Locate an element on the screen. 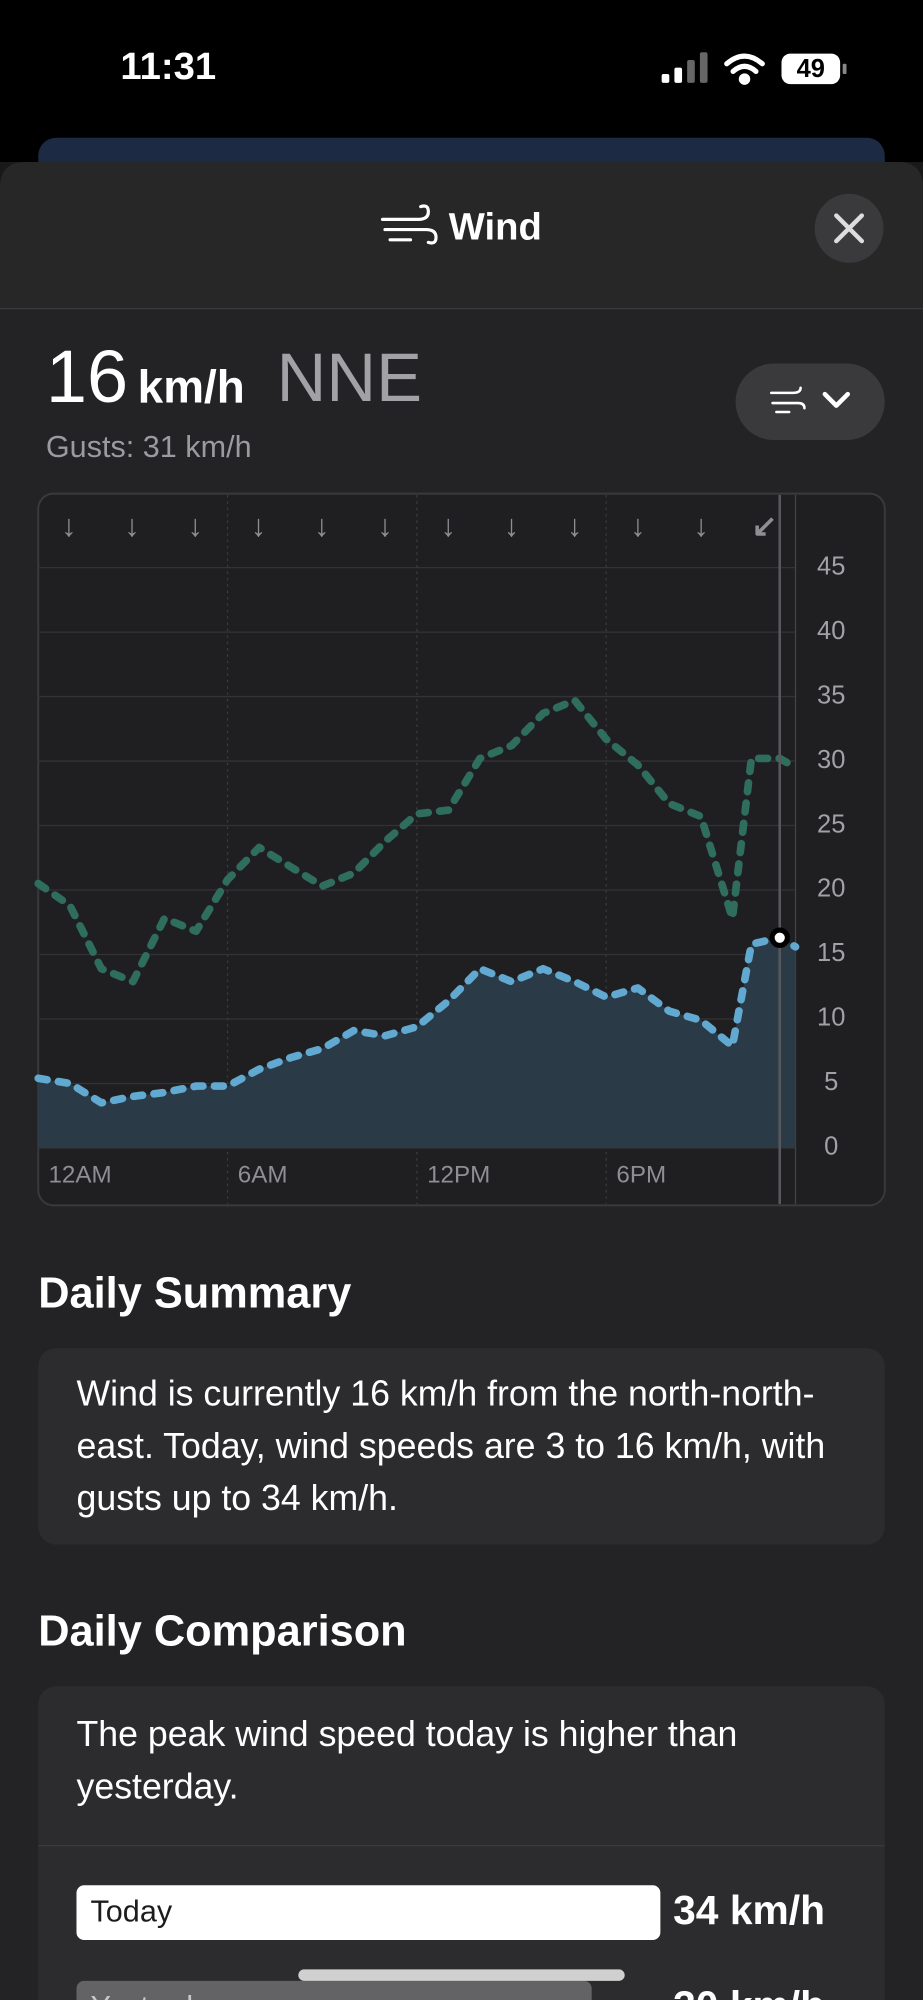  home-indicator is located at coordinates (461, 1975).